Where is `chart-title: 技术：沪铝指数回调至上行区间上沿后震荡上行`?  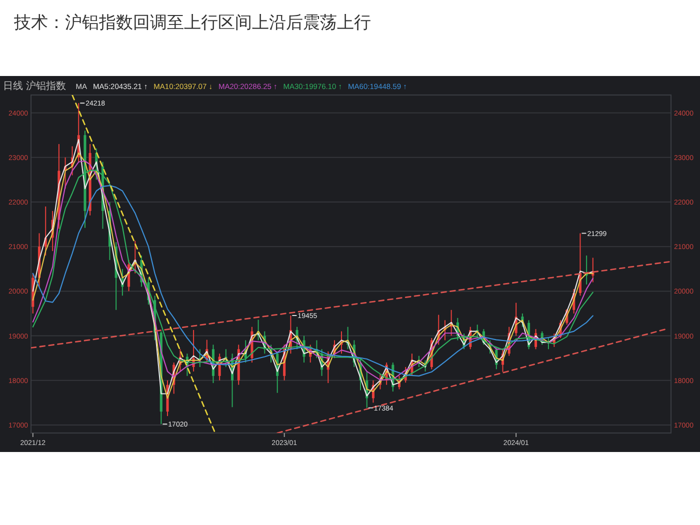 chart-title: 技术：沪铝指数回调至上行区间上沿后震荡上行 is located at coordinates (192, 22).